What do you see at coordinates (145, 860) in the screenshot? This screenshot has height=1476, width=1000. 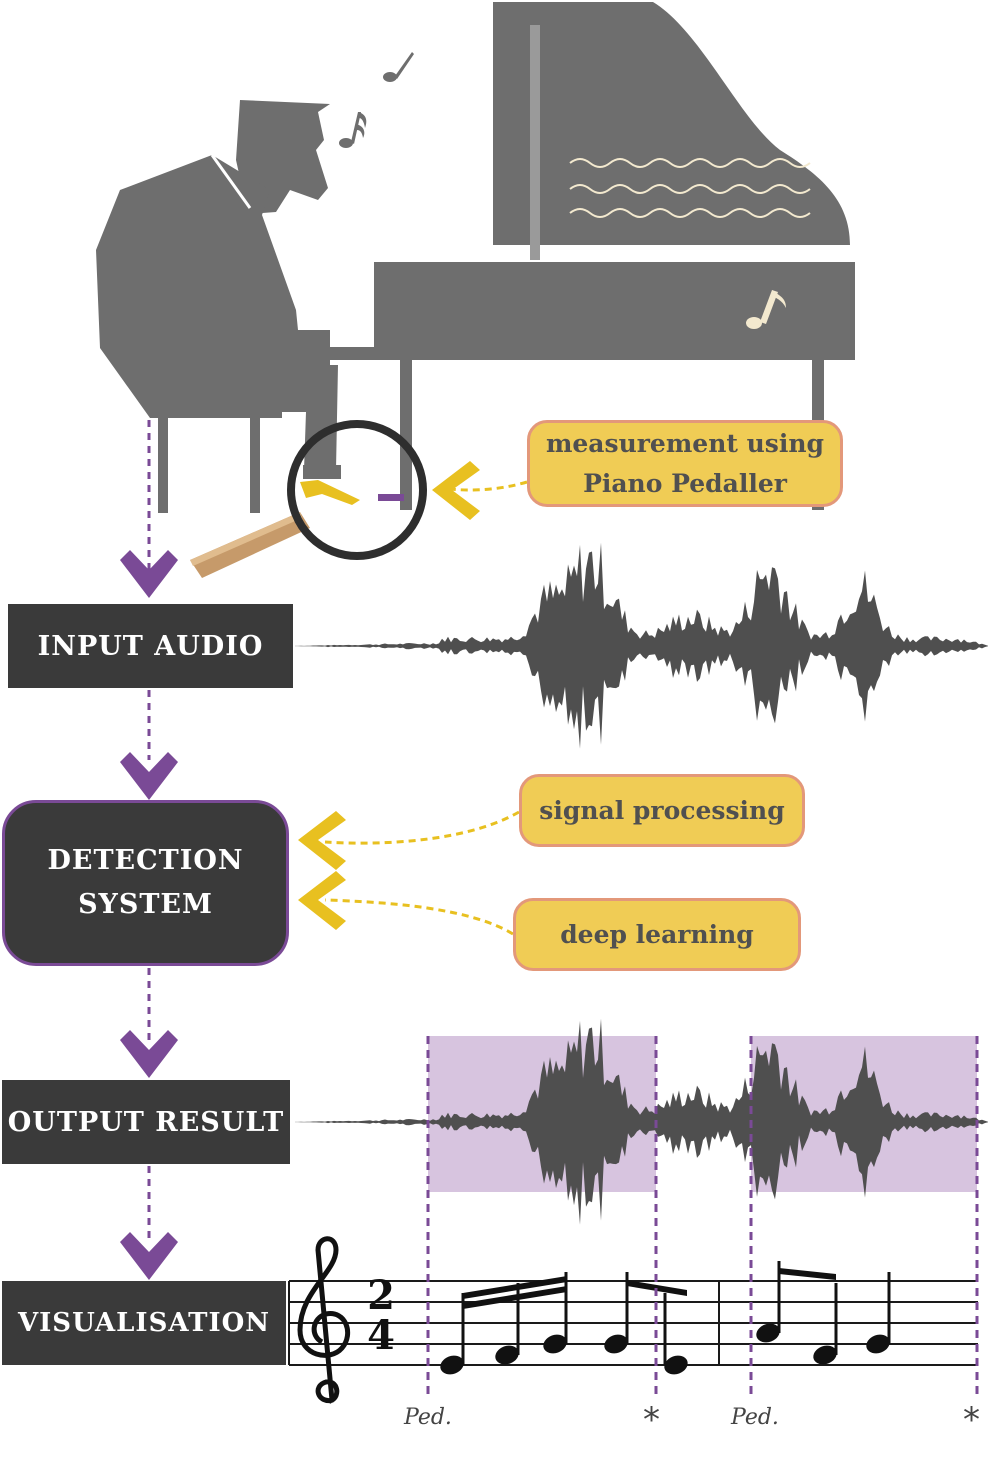 I see `detection-label-line1: DETECTION` at bounding box center [145, 860].